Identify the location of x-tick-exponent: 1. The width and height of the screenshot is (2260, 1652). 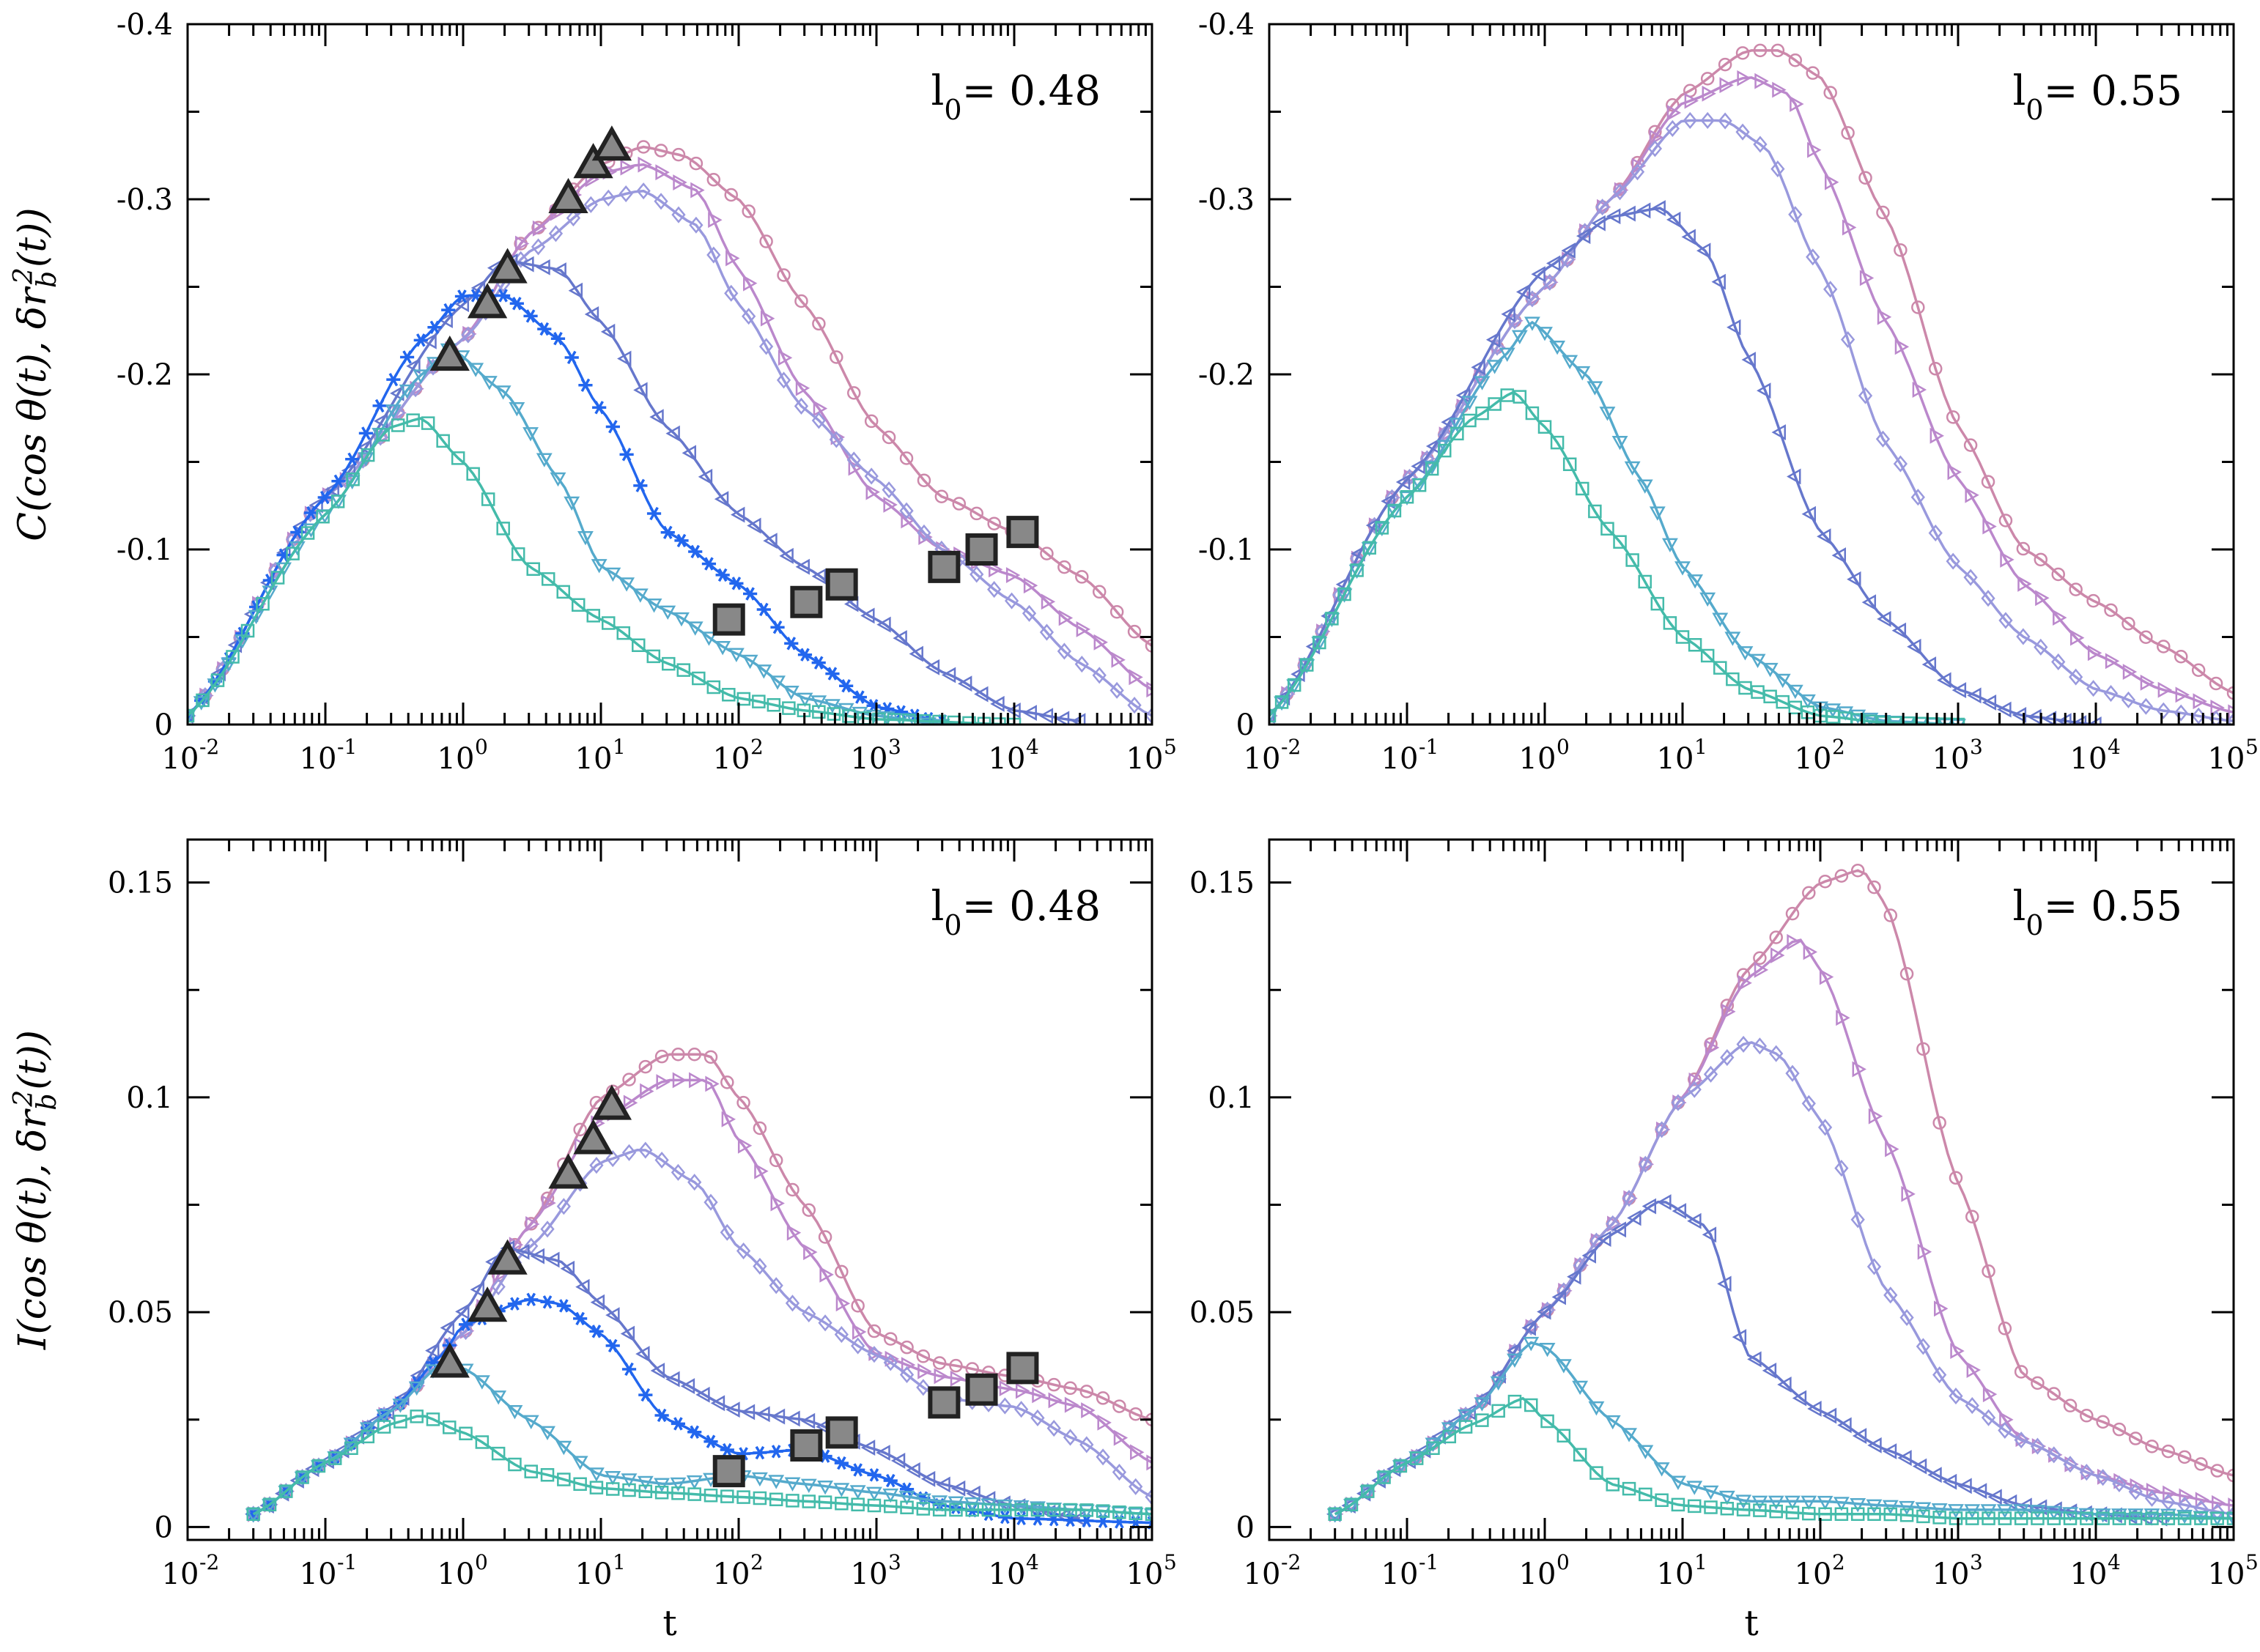
(619, 1562).